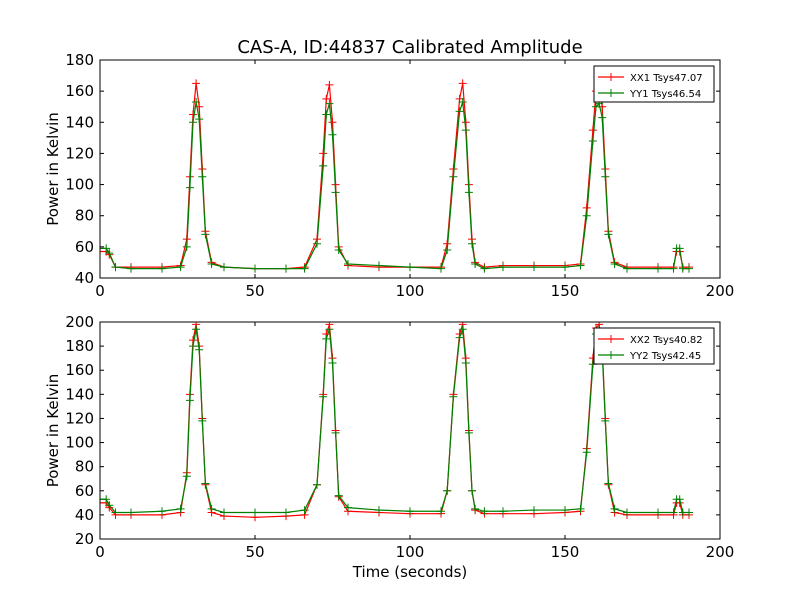 Image resolution: width=800 pixels, height=600 pixels. What do you see at coordinates (100, 552) in the screenshot?
I see `x-tick-label: 0` at bounding box center [100, 552].